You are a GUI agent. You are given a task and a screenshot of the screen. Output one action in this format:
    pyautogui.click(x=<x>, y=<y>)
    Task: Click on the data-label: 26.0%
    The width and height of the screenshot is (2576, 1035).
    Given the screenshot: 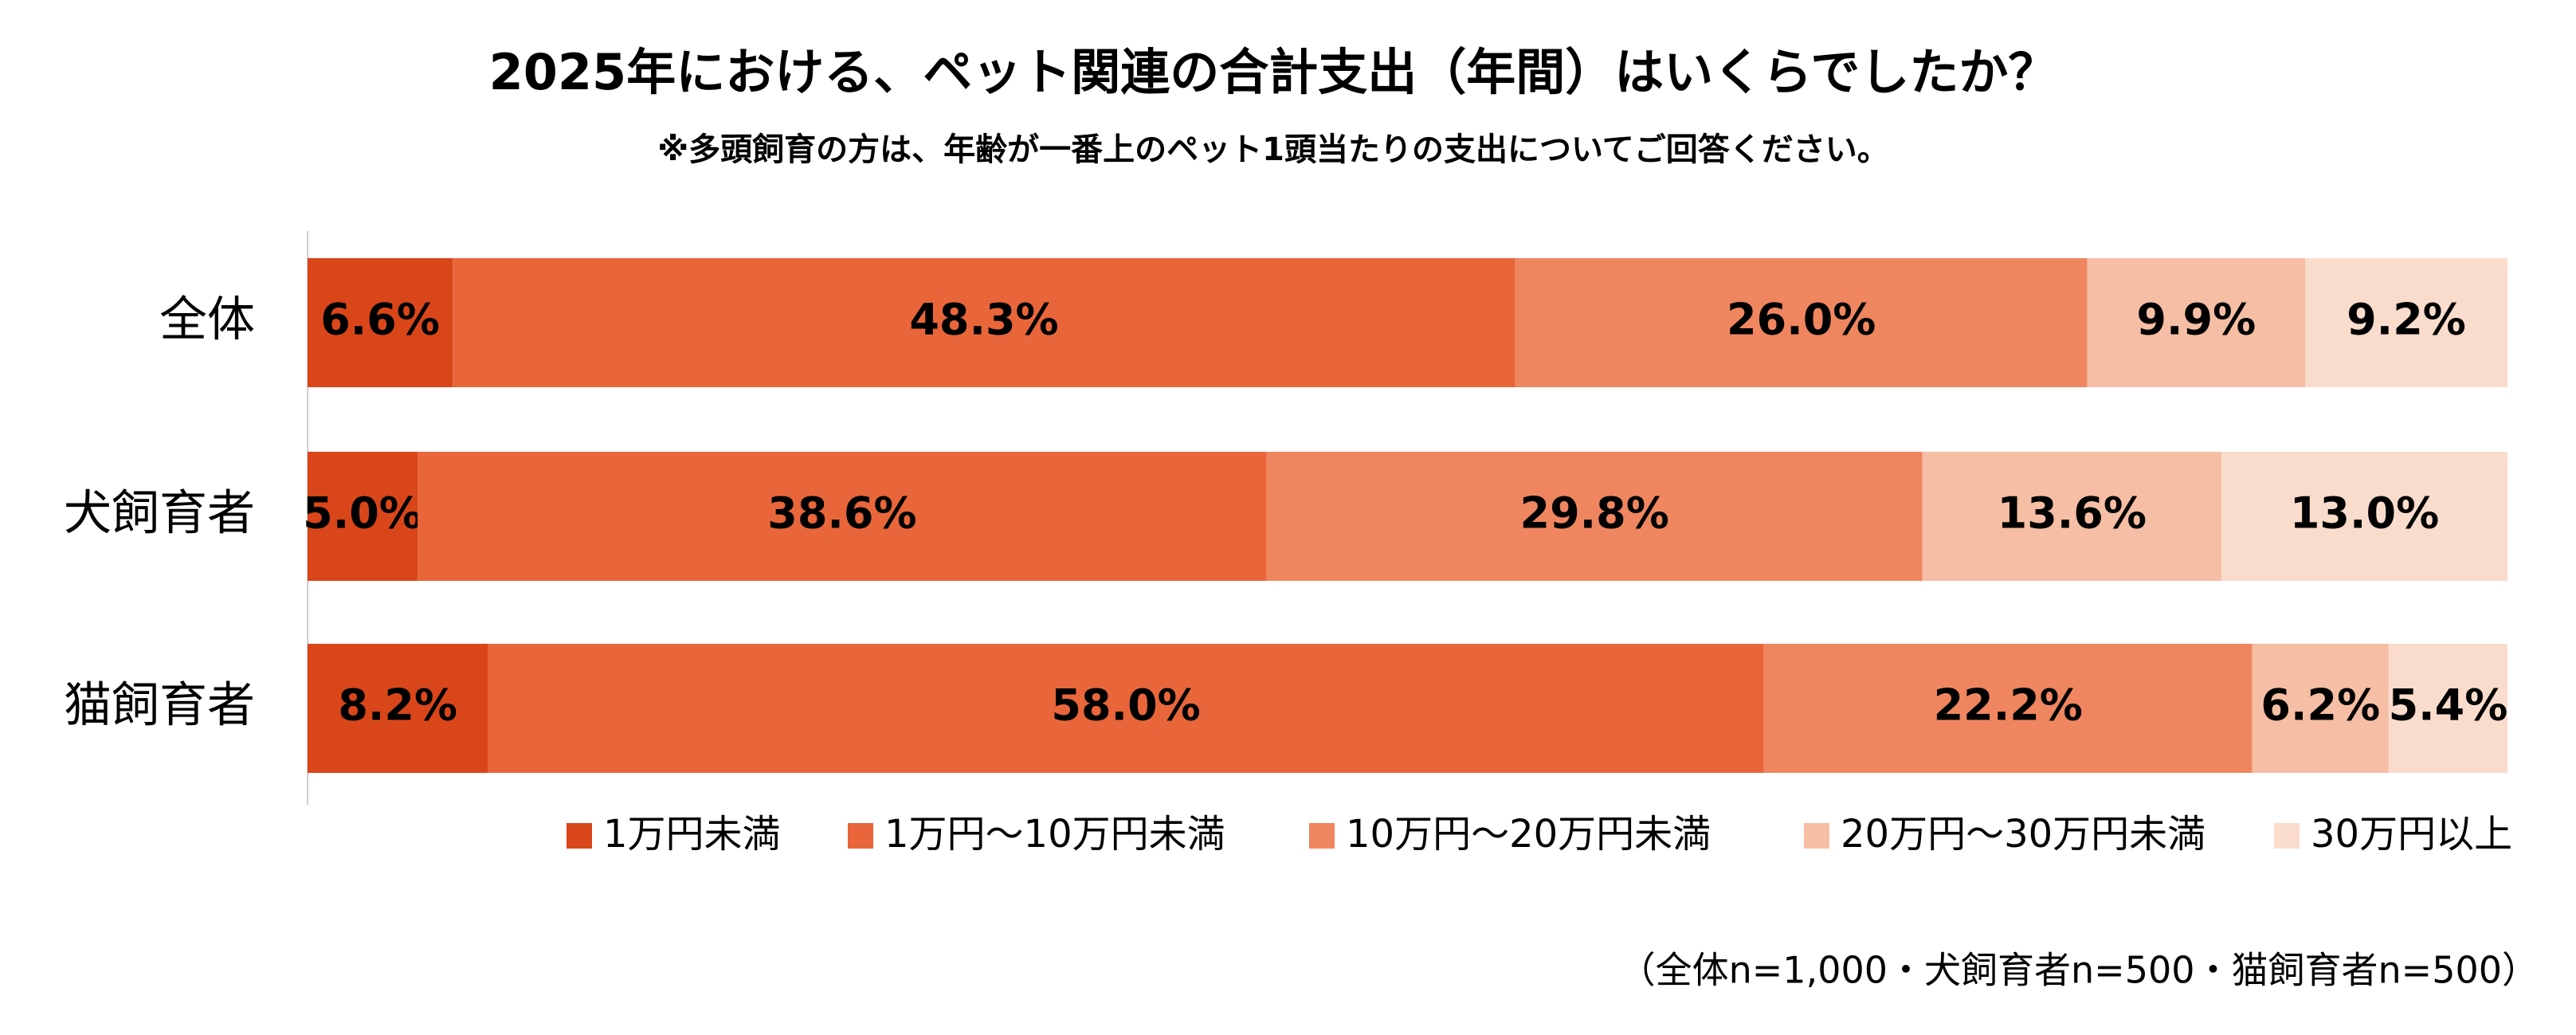 What is the action you would take?
    pyautogui.click(x=1802, y=320)
    